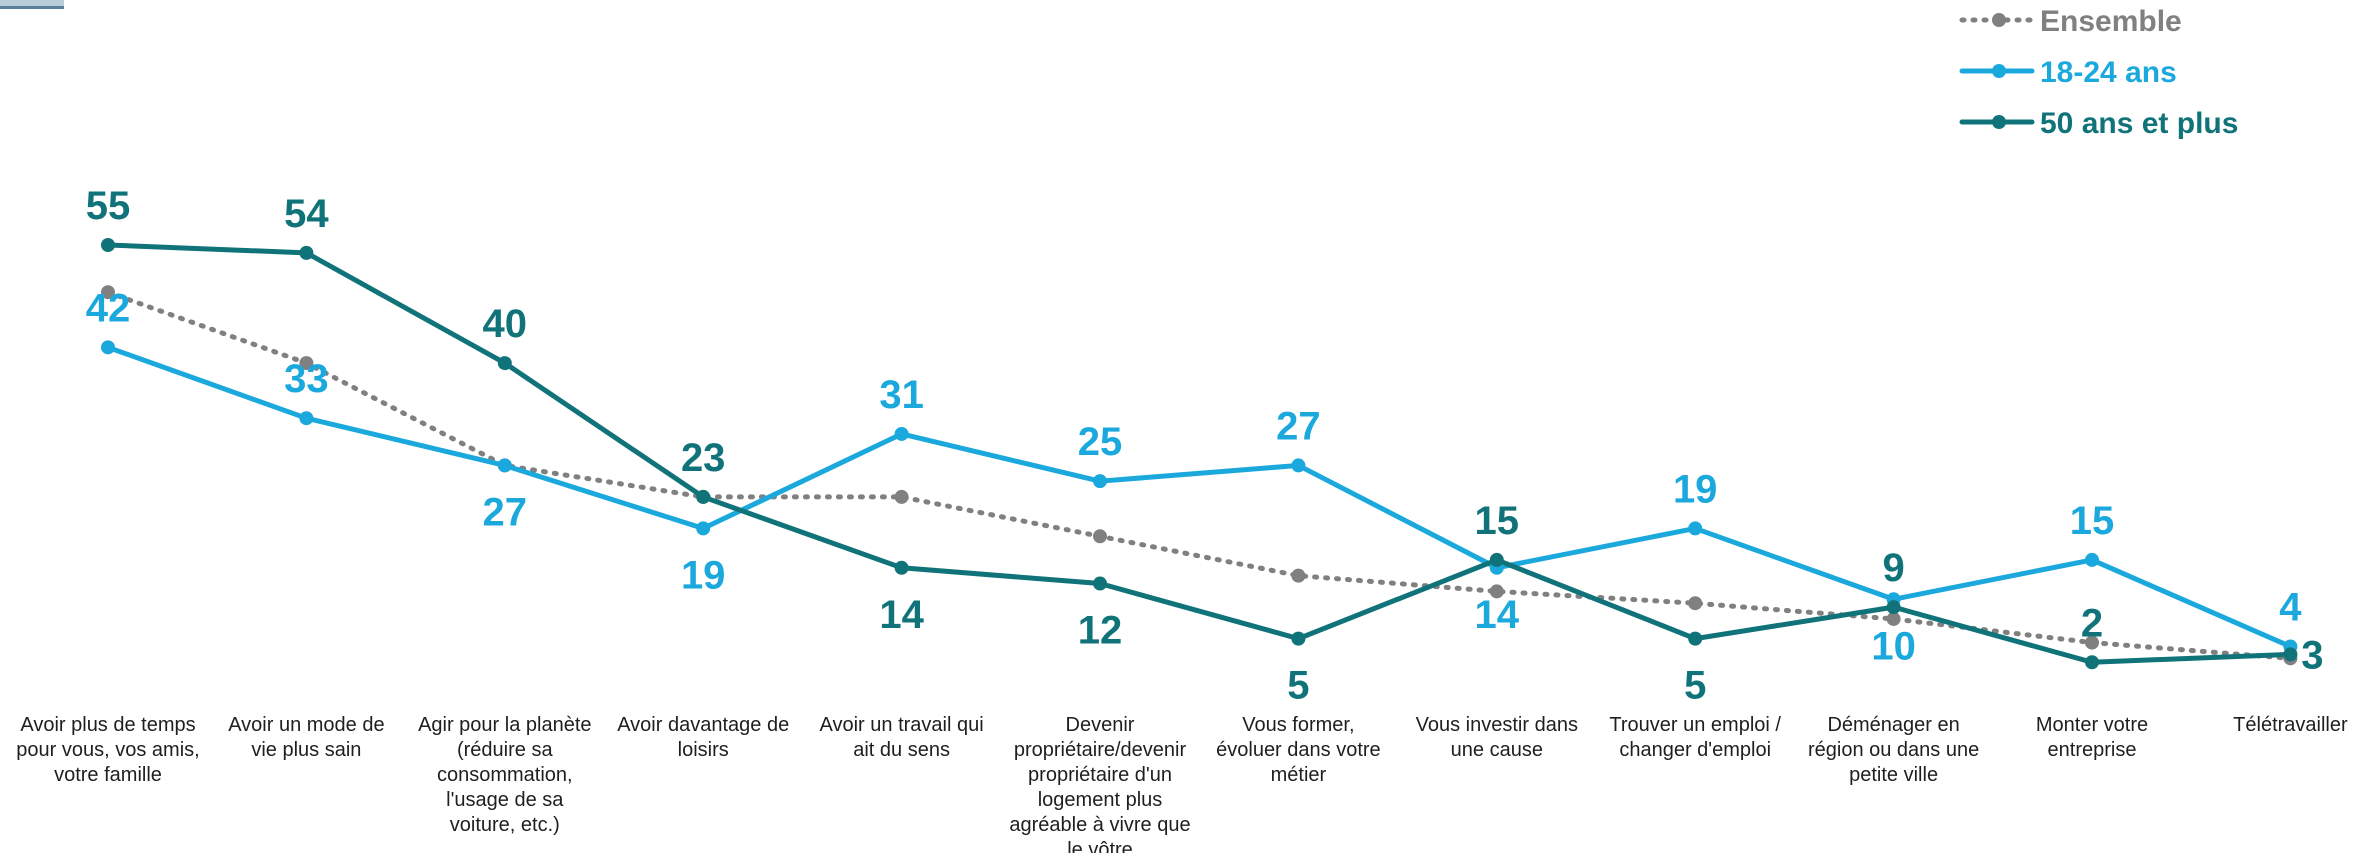  I want to click on data-label-s2-7: 15, so click(1497, 521).